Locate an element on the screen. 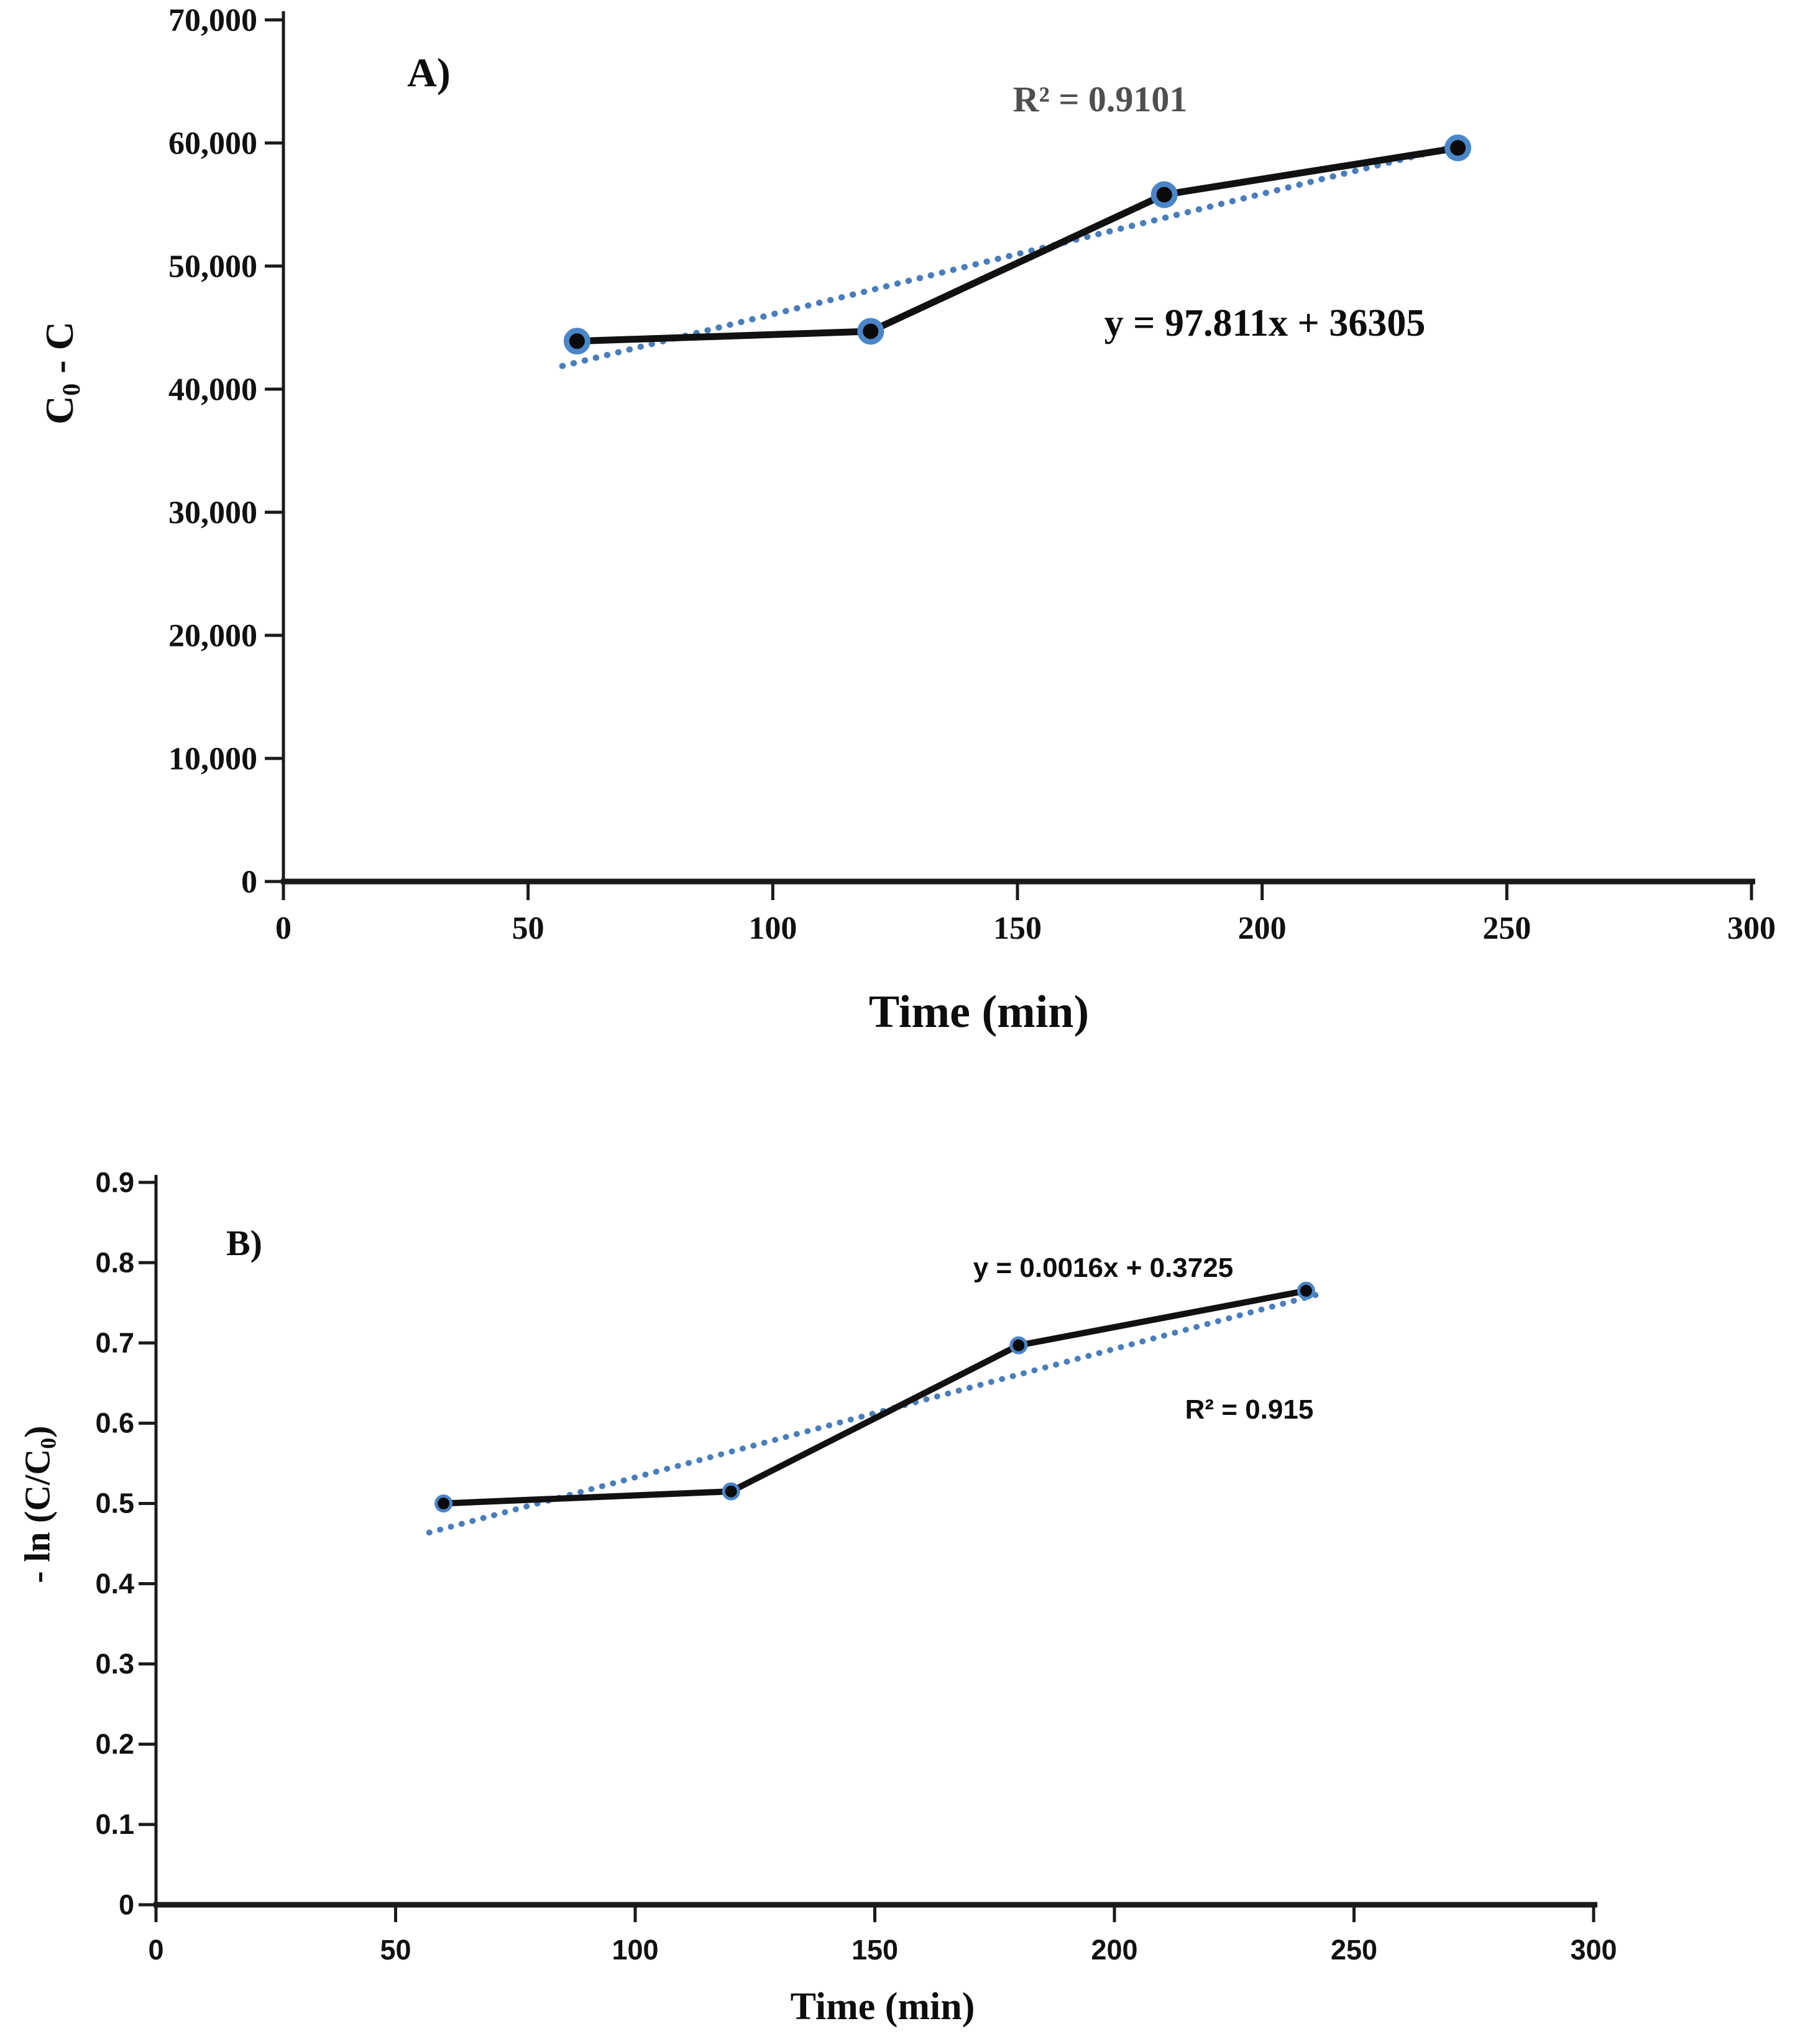  panel-B-x-tick-label: 150 is located at coordinates (875, 1950).